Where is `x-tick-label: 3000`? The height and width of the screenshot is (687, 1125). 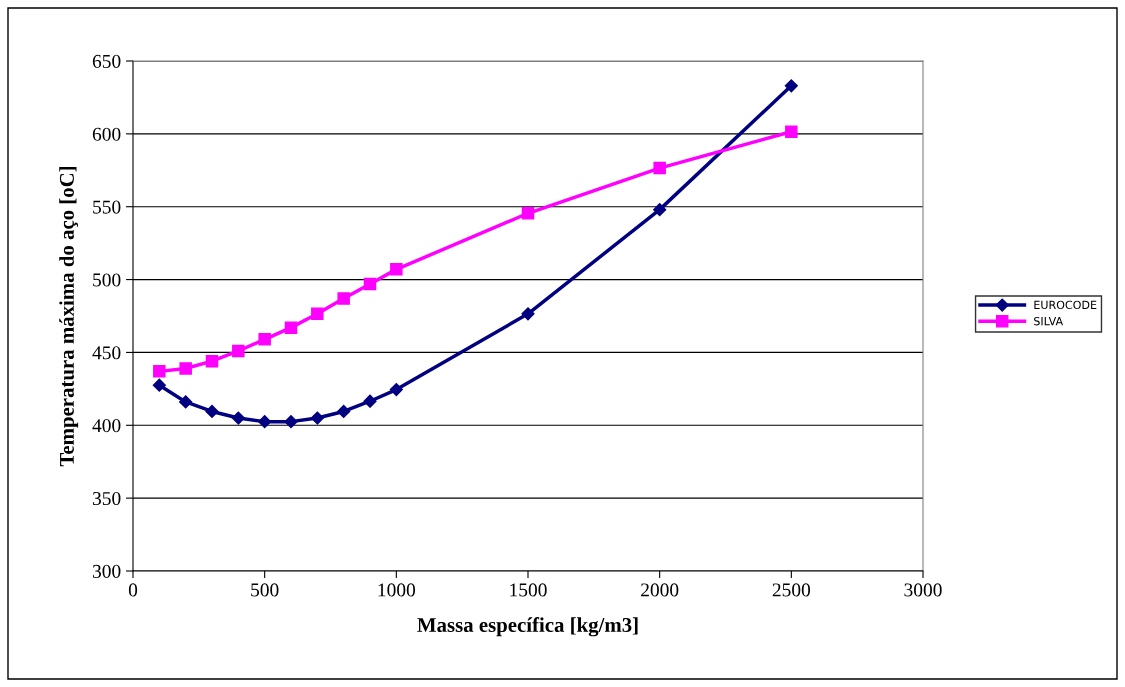
x-tick-label: 3000 is located at coordinates (923, 590).